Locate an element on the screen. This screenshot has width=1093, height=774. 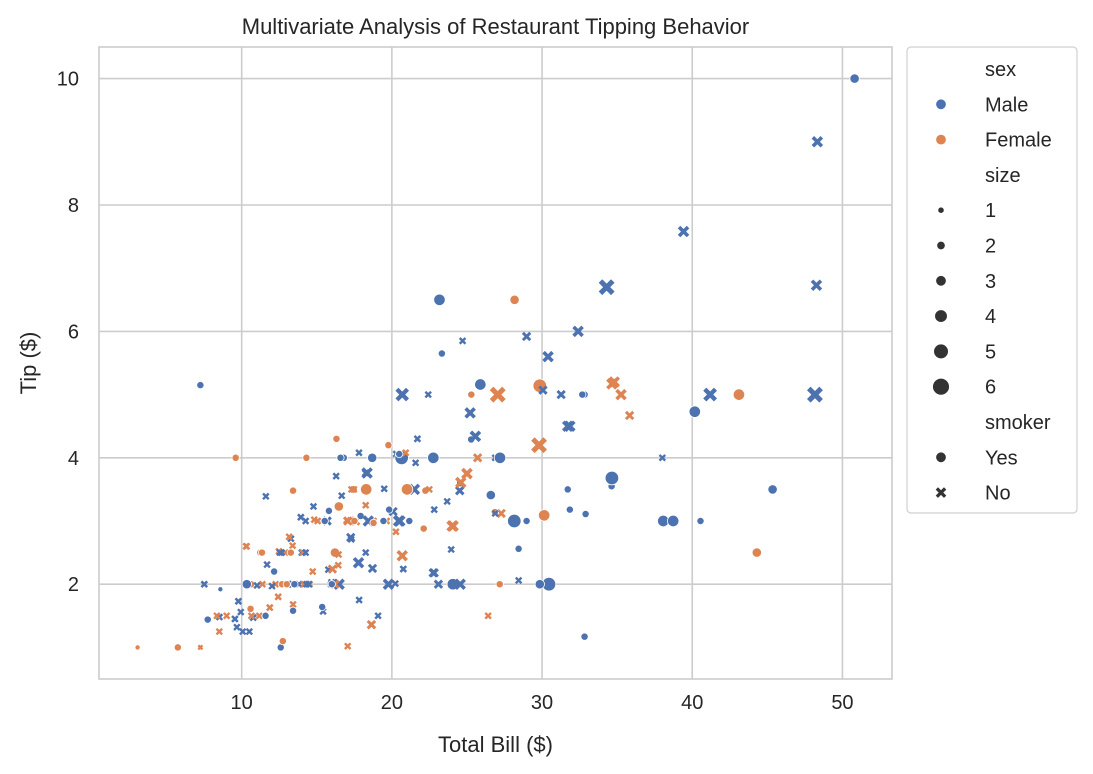
legend-label-yes: Yes is located at coordinates (1001, 458).